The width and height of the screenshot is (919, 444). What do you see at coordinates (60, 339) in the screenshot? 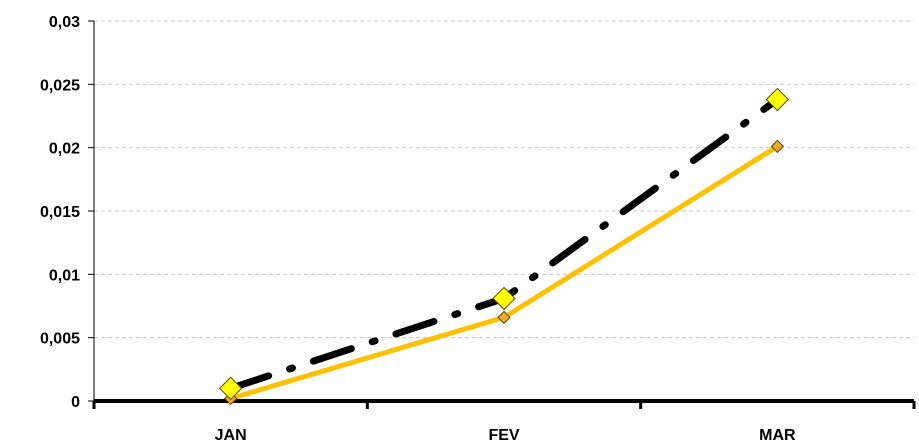
I see `y-tick-label-1: 0,005` at bounding box center [60, 339].